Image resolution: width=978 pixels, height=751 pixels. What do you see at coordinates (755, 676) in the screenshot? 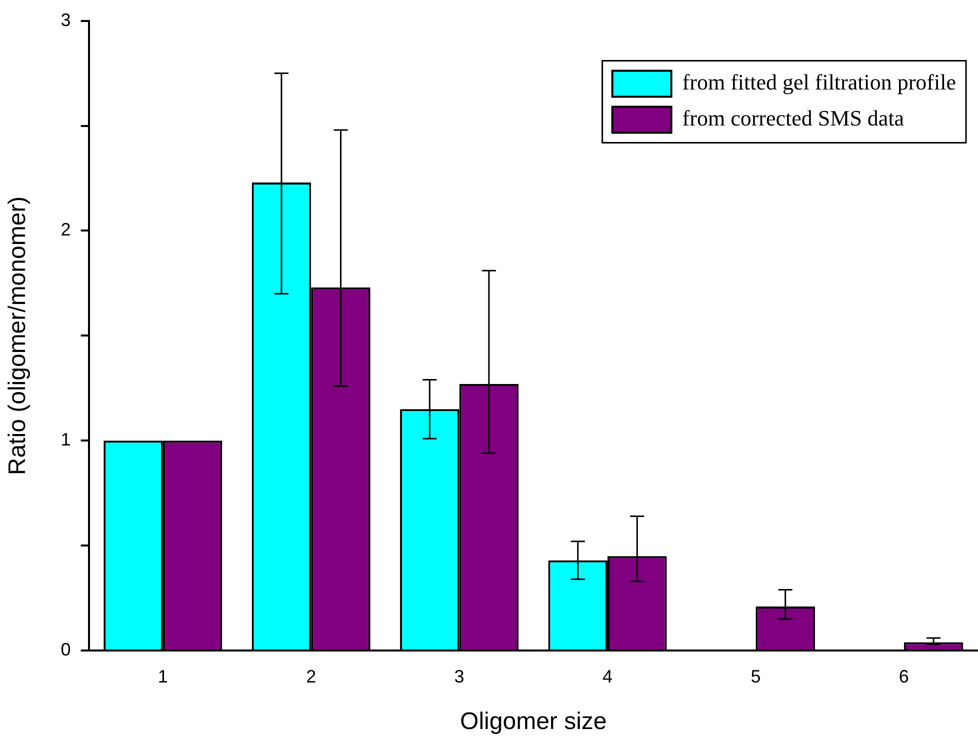
I see `x-tick-label: 5` at bounding box center [755, 676].